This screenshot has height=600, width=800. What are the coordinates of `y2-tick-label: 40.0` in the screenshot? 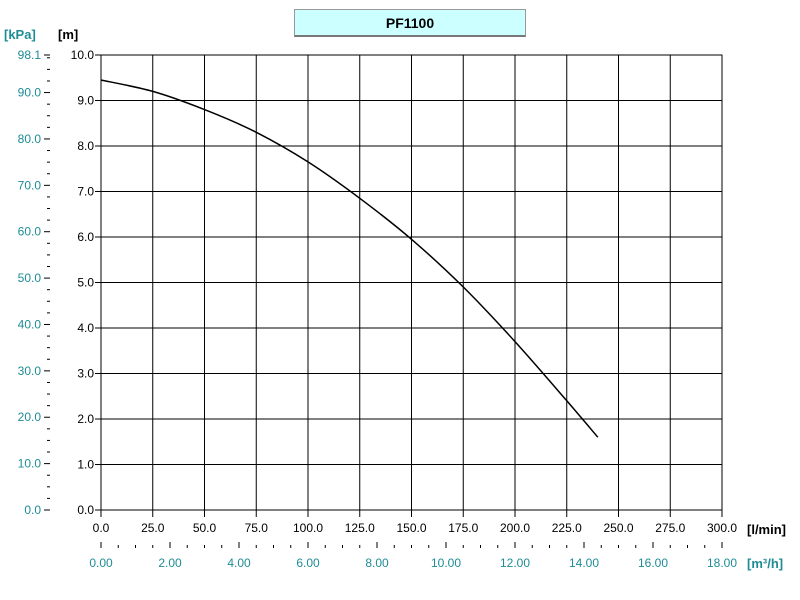 It's located at (30, 324).